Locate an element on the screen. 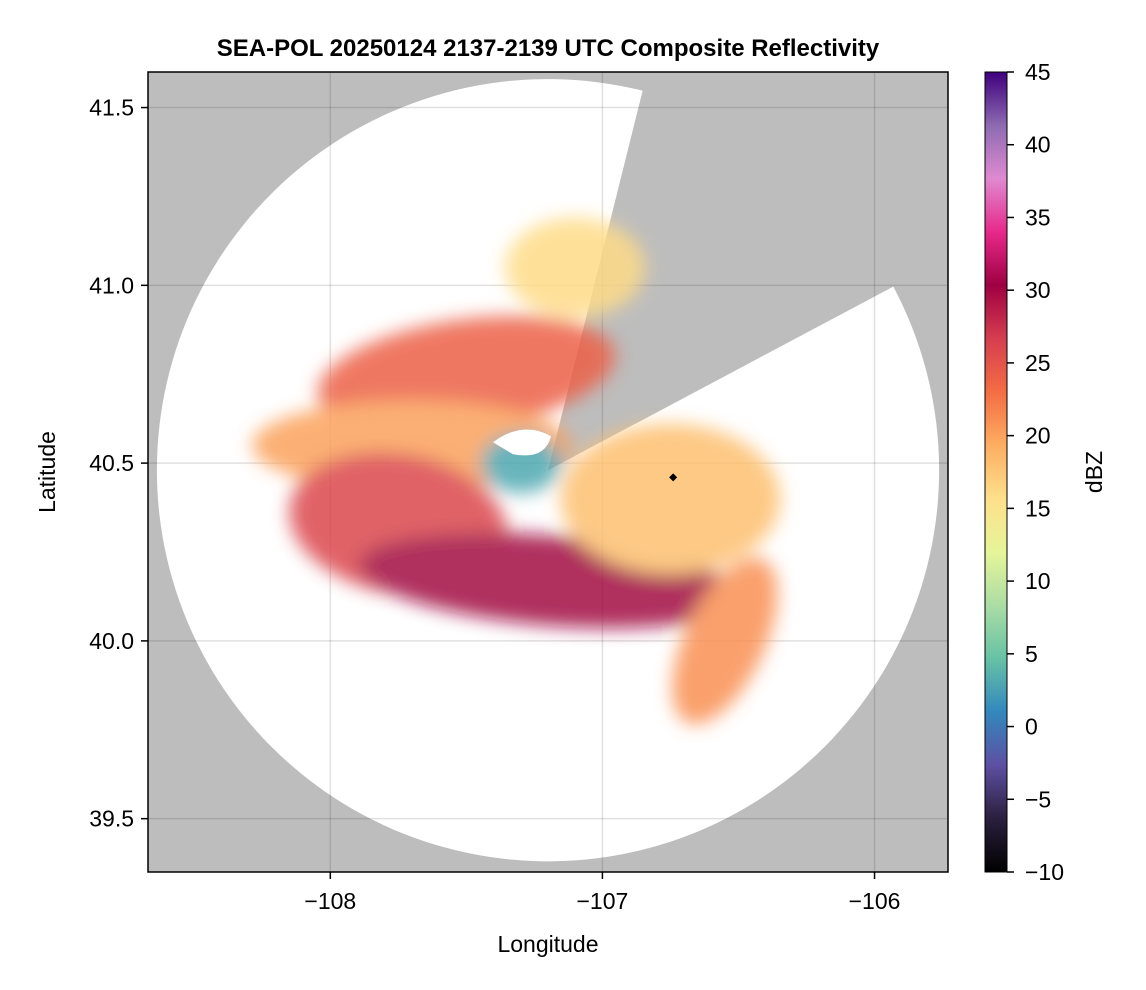  y-tick-label: 41.0 is located at coordinates (111, 285).